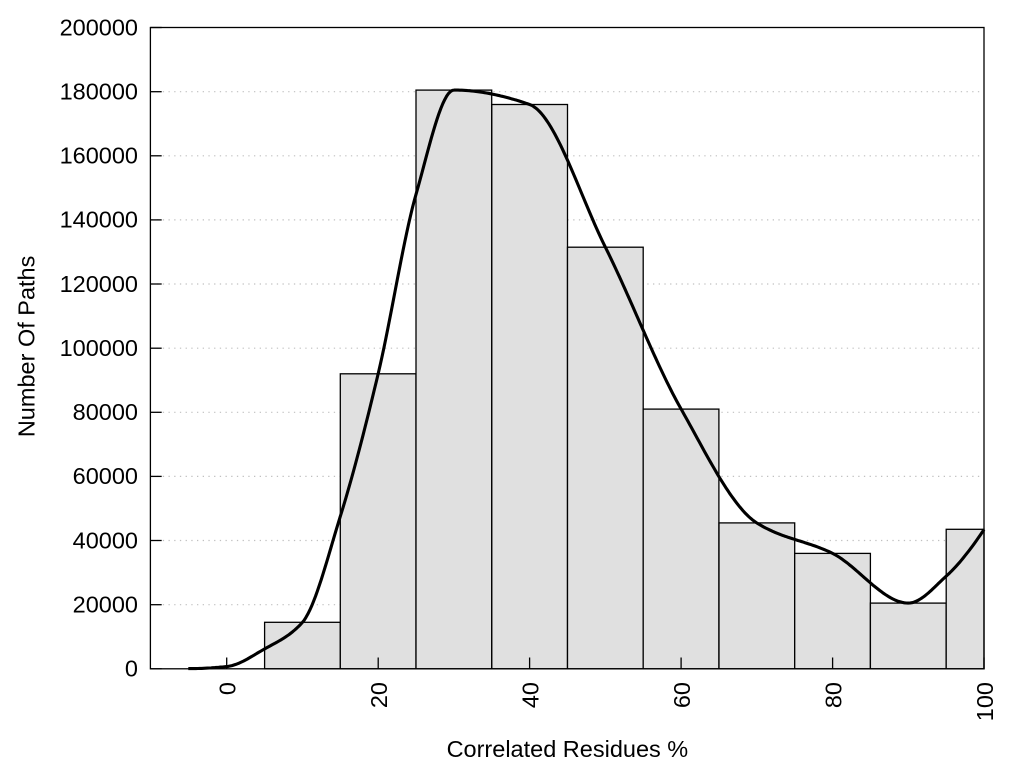 This screenshot has height=768, width=1024. Describe the element at coordinates (682, 695) in the screenshot. I see `svg-text: 60` at that location.